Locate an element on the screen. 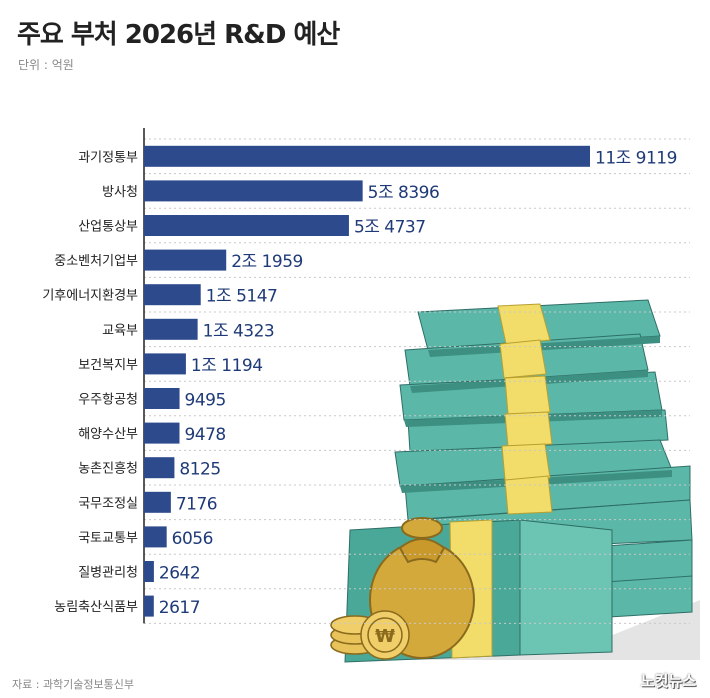  value-label: 5조 8396 is located at coordinates (404, 193).